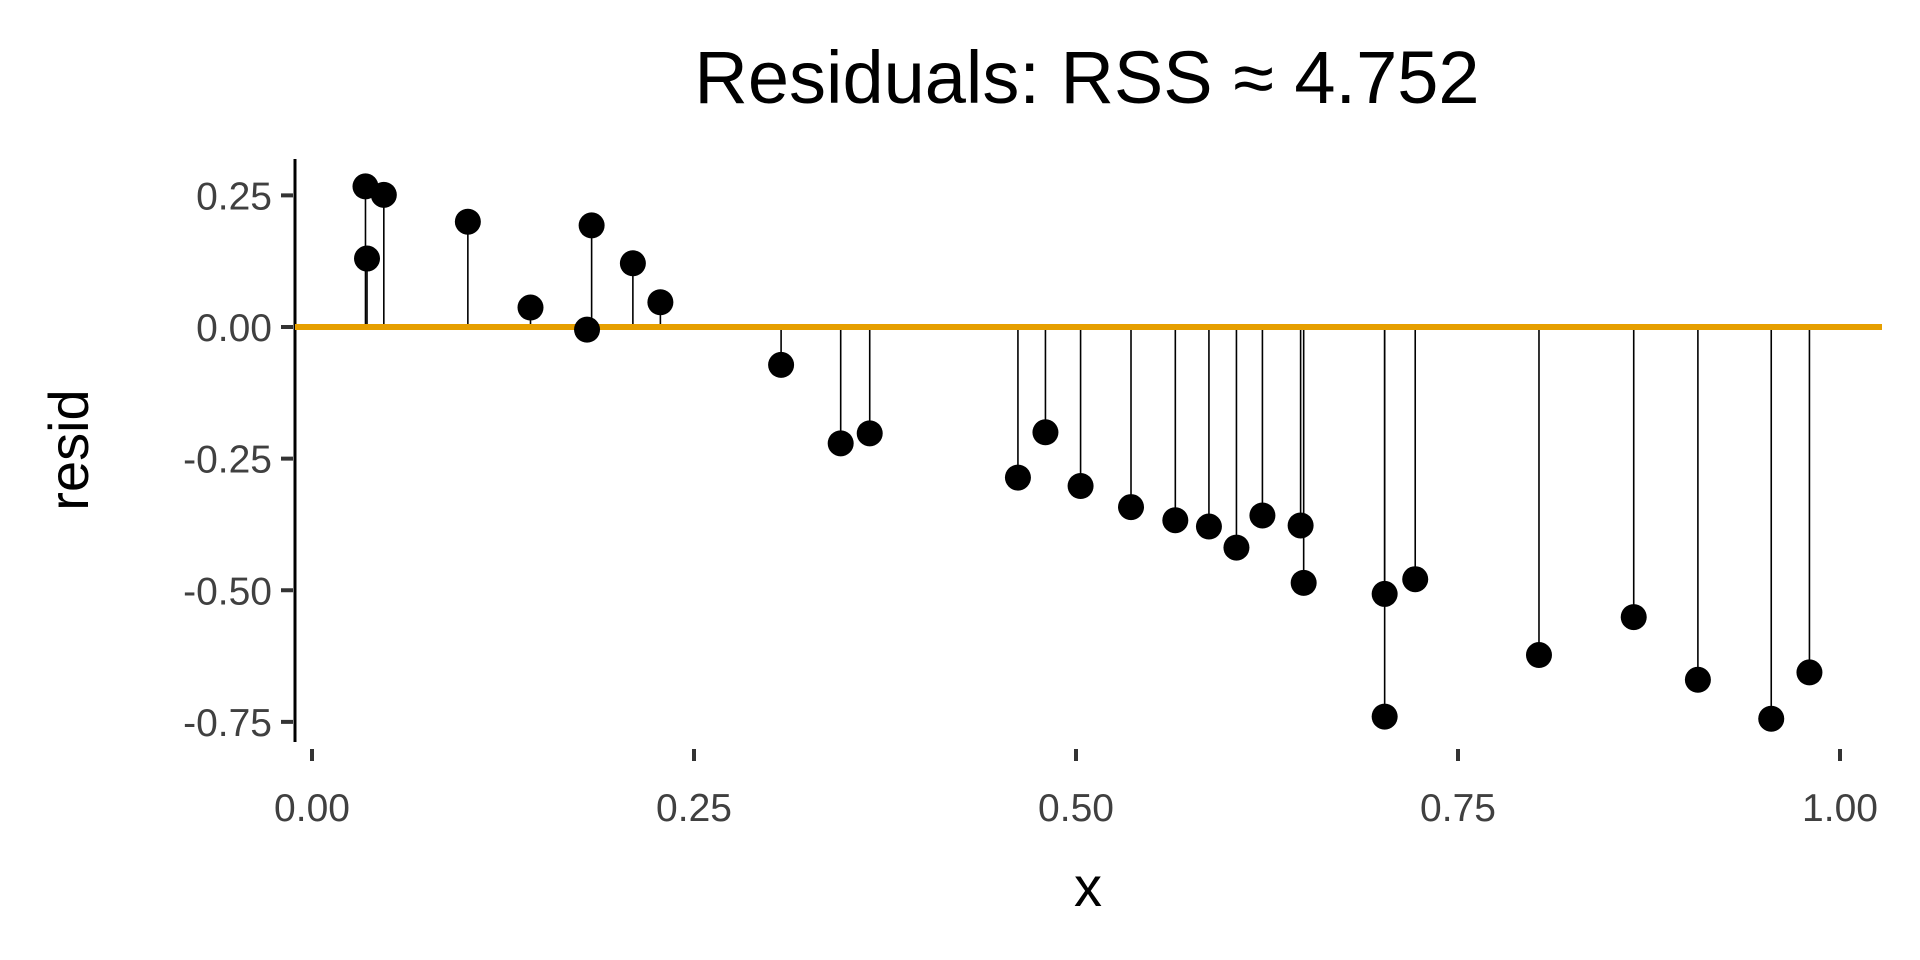  What do you see at coordinates (1086, 77) in the screenshot?
I see `chart-title: Residuals: RSS ≈ 4.752` at bounding box center [1086, 77].